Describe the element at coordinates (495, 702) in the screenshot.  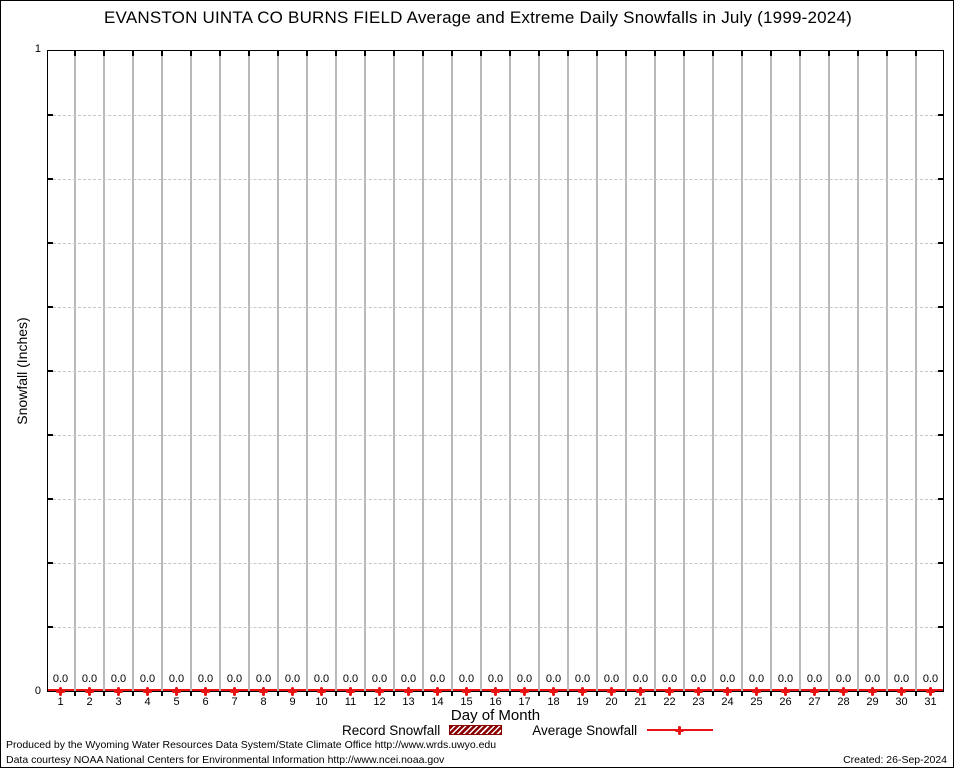
I see `x-tick-label: 16` at that location.